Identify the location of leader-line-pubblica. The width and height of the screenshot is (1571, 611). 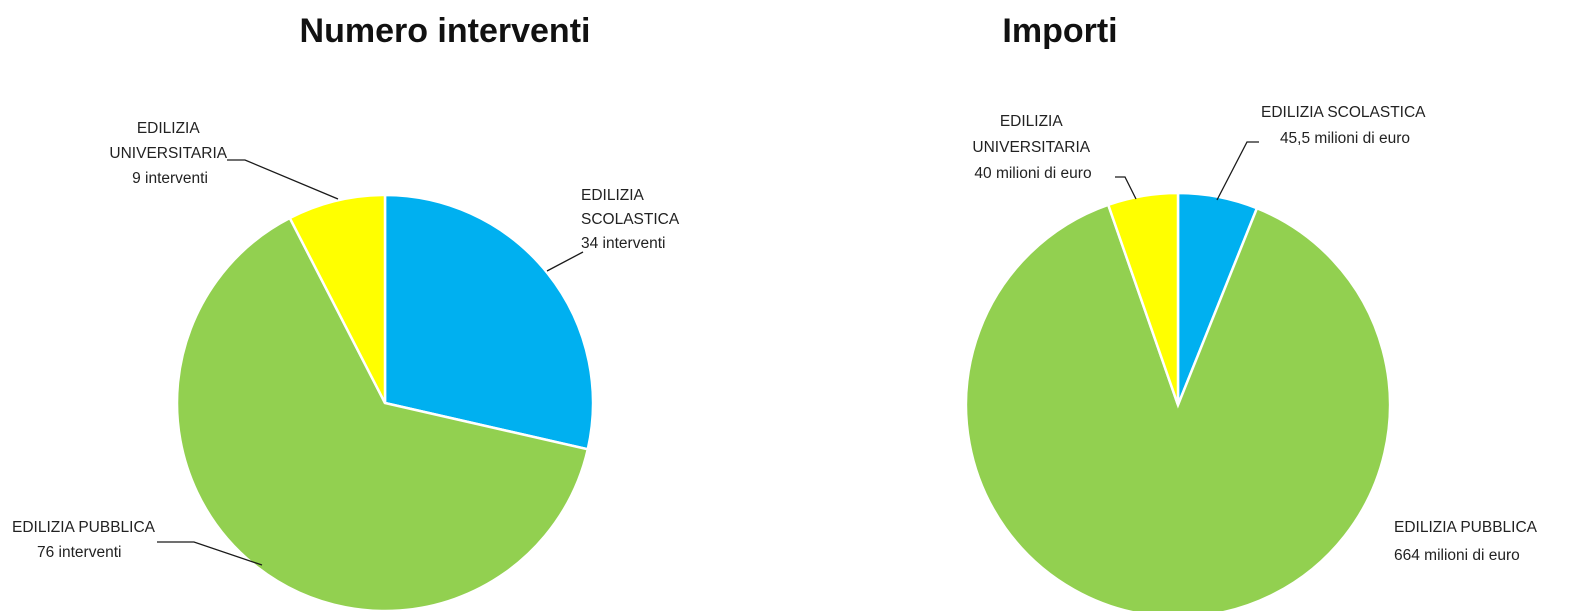
(210, 553).